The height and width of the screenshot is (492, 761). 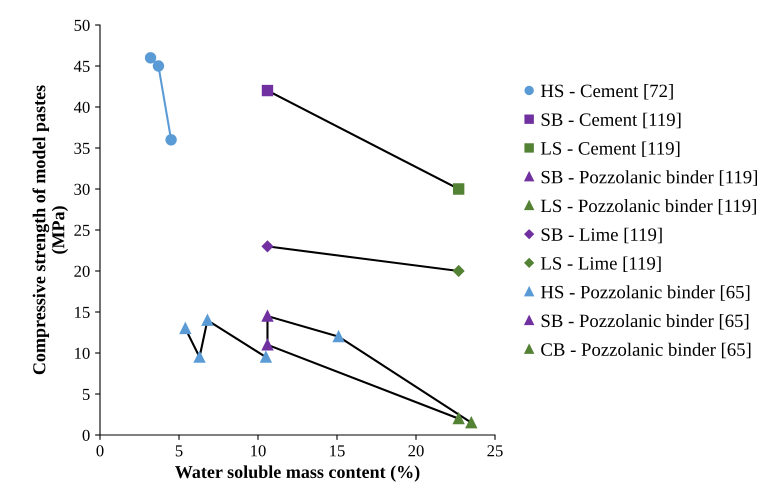 I want to click on legend-label: LS - Lime [119], so click(x=600, y=264).